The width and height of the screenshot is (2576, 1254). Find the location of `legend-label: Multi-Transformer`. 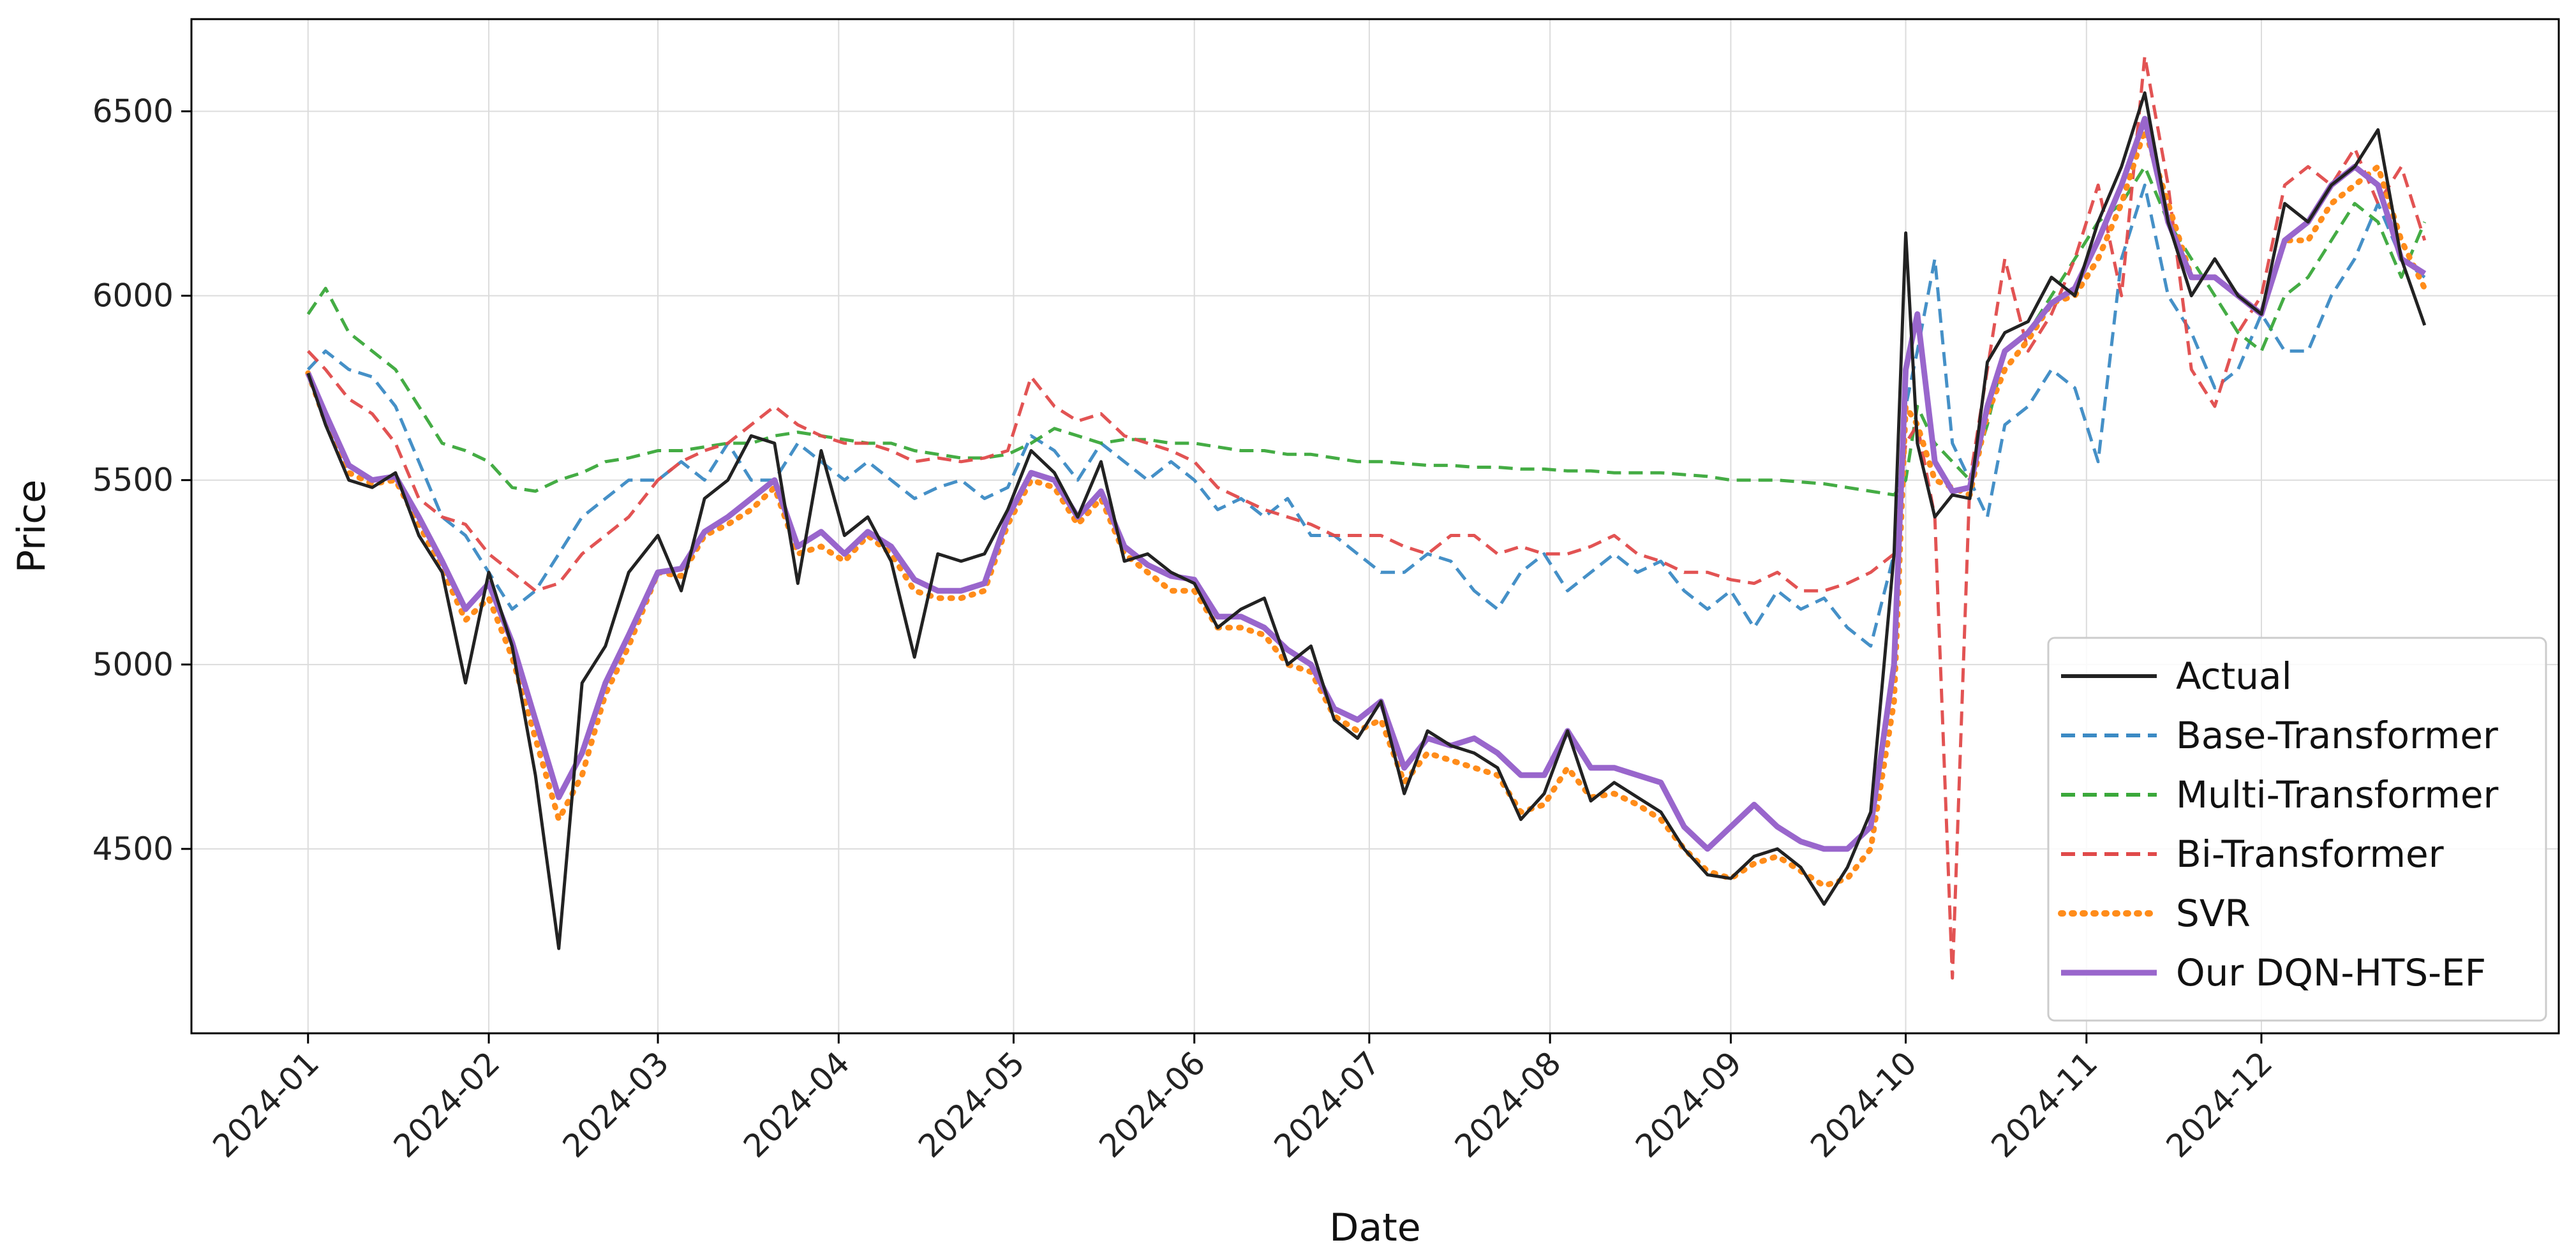

legend-label: Multi-Transformer is located at coordinates (2337, 794).